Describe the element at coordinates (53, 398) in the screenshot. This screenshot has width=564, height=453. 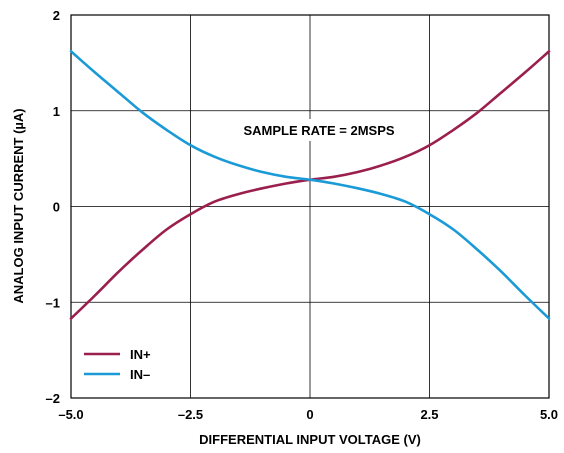
I see `y-tick-label: –2` at that location.